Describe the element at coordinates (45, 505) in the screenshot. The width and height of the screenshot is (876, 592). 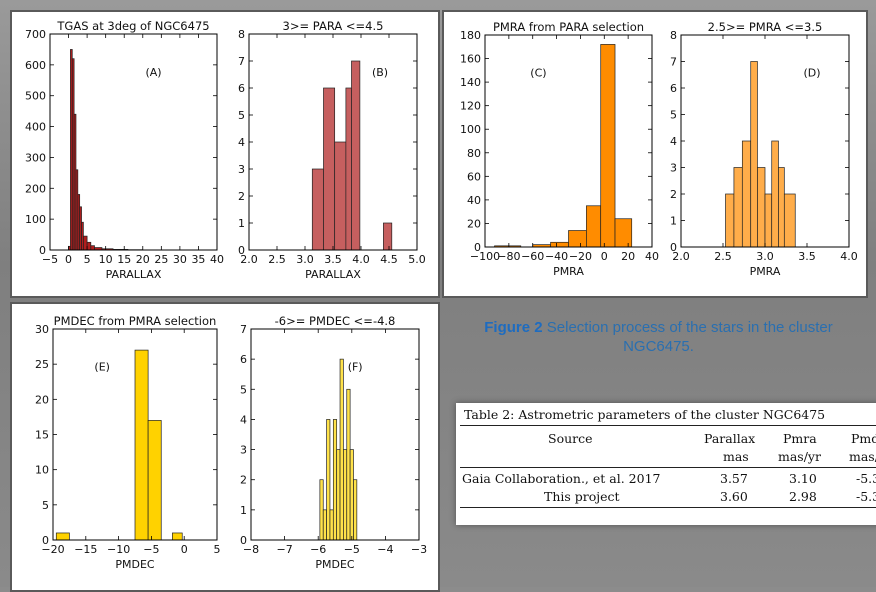
I see `hist-e-ytick-label-1: 5` at that location.